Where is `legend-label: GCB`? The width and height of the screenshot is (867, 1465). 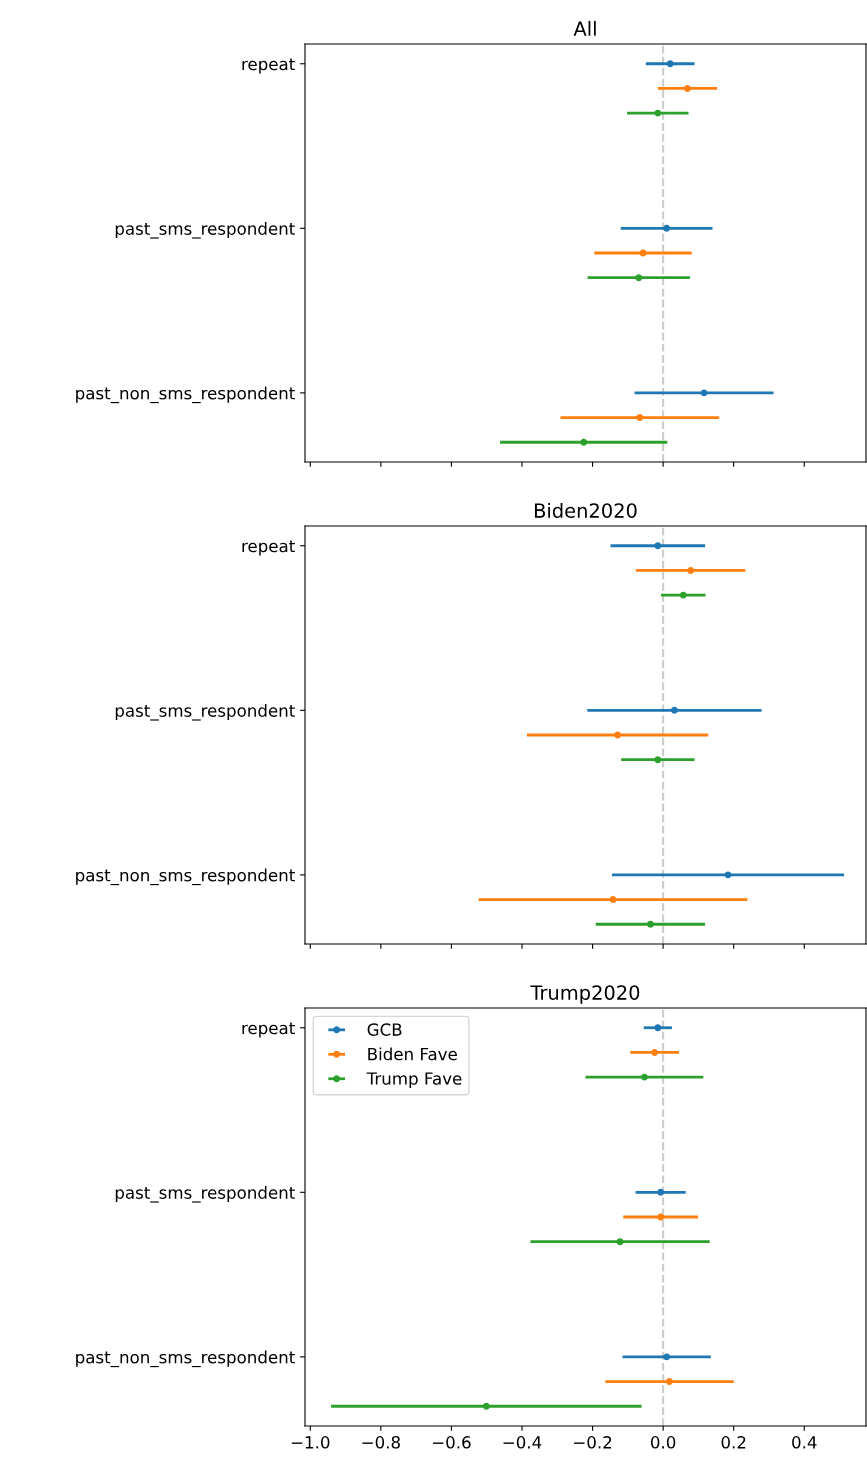
legend-label: GCB is located at coordinates (384, 1029).